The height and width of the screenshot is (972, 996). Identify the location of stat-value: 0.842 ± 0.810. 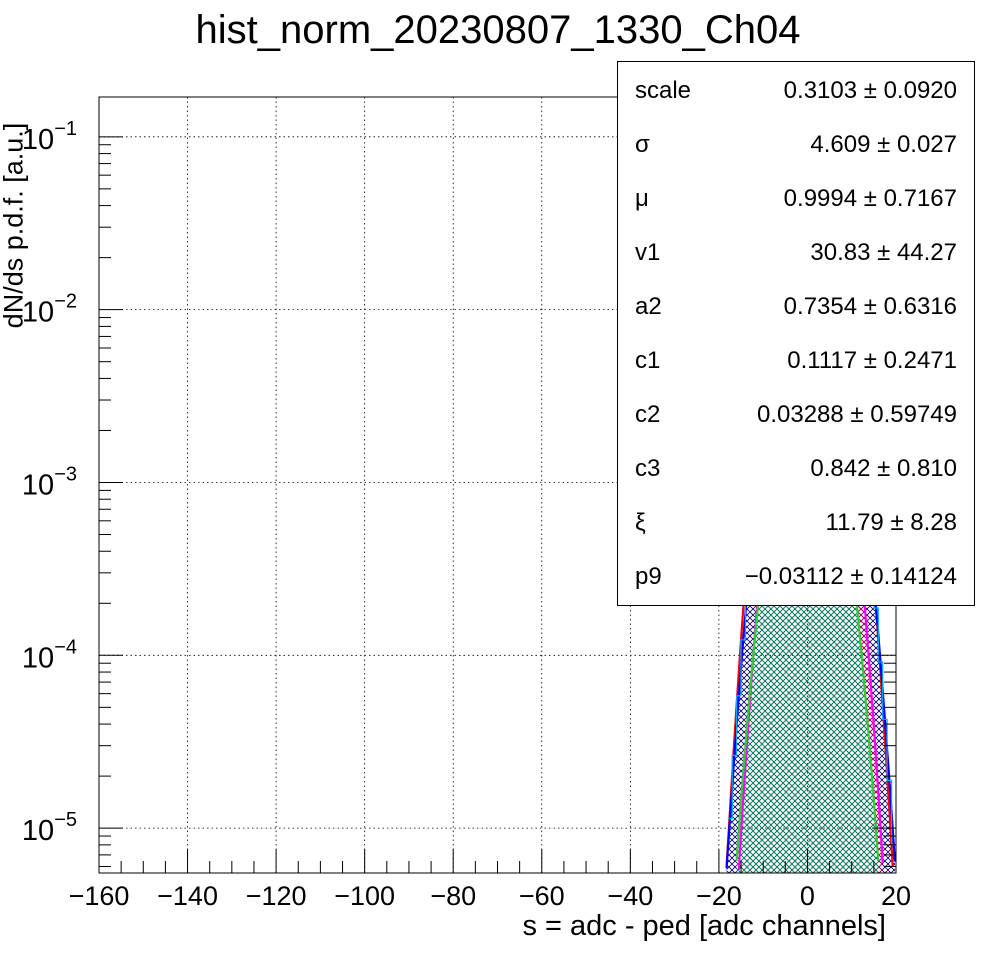
(883, 468).